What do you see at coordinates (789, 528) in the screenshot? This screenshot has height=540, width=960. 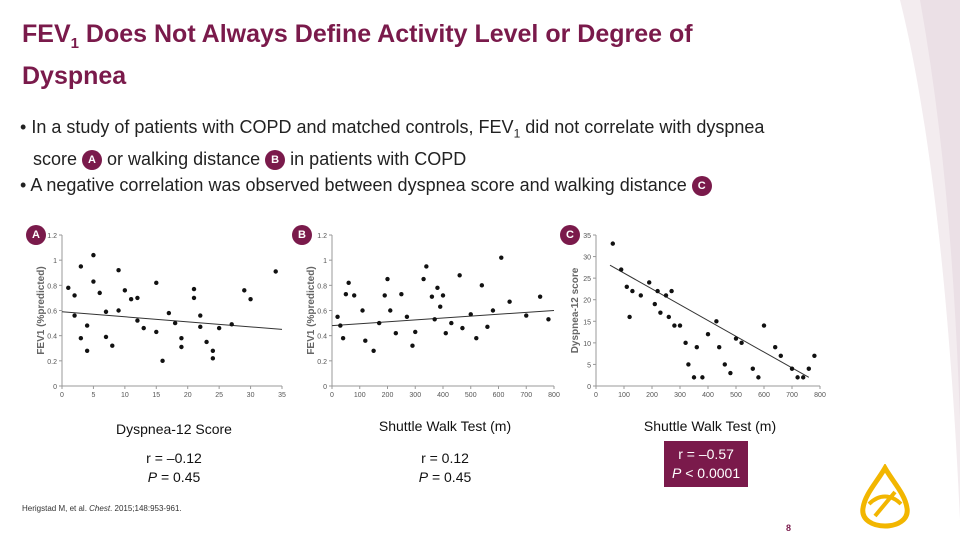 I see `page-number: 8` at bounding box center [789, 528].